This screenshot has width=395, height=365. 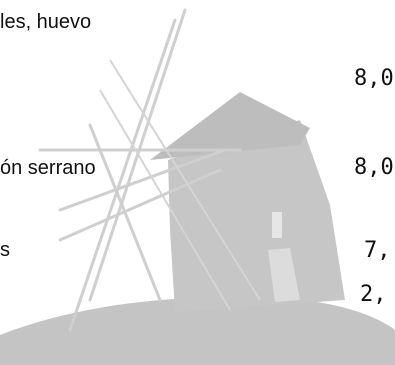 I want to click on menu-item-price-2: 8,0, so click(x=374, y=167).